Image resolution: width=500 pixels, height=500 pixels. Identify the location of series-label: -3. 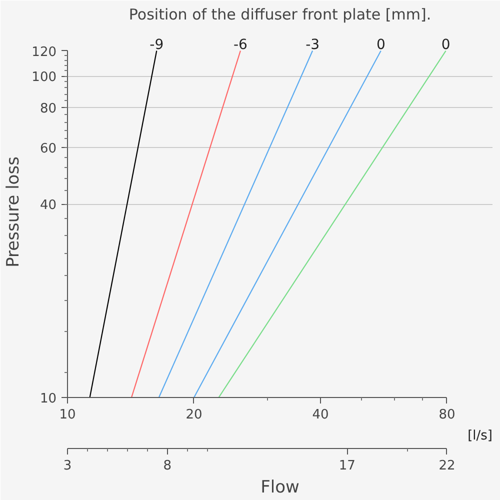
(313, 44).